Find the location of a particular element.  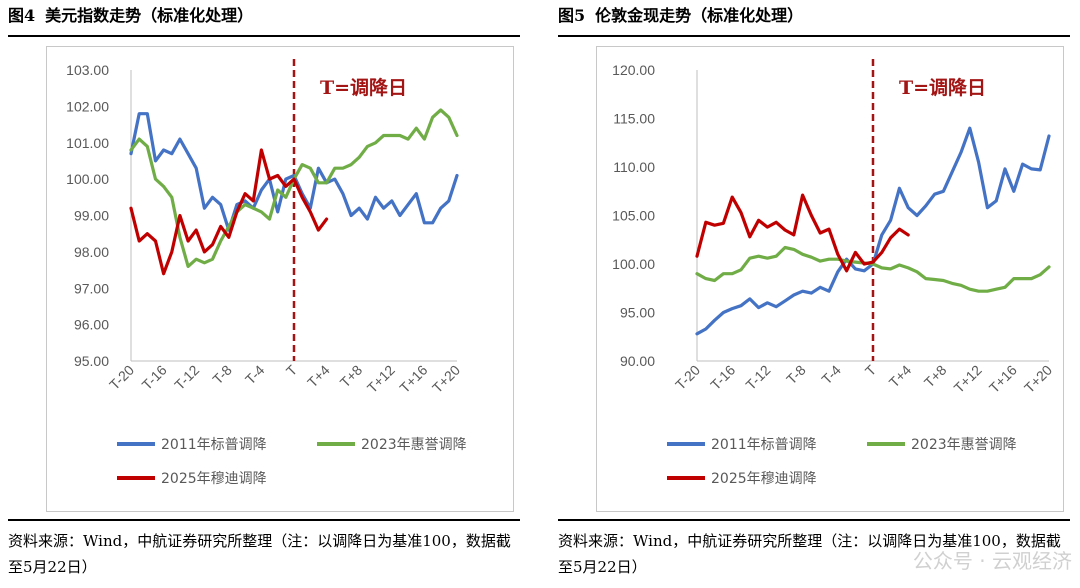

y-tick-label: 96.00 is located at coordinates (91, 325).